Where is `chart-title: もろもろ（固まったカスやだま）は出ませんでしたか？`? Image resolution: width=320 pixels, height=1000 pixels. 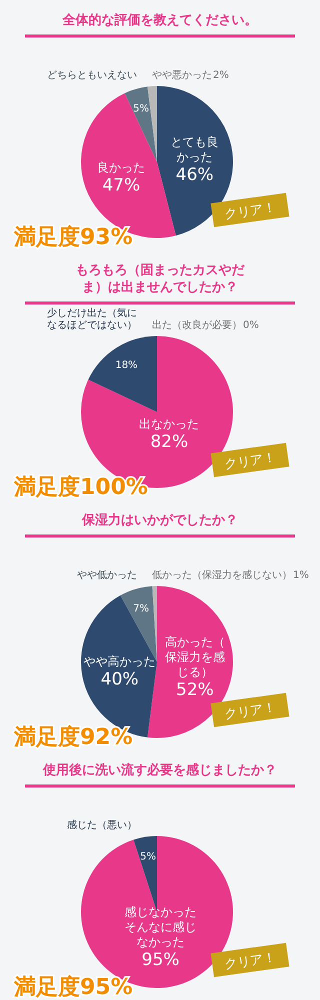
chart-title: もろもろ（固まったカスやだま）は出ませんでしたか？ is located at coordinates (161, 279).